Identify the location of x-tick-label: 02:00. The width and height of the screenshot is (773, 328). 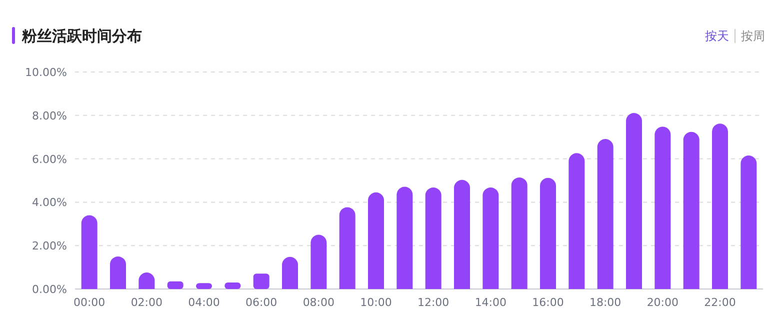
(146, 302).